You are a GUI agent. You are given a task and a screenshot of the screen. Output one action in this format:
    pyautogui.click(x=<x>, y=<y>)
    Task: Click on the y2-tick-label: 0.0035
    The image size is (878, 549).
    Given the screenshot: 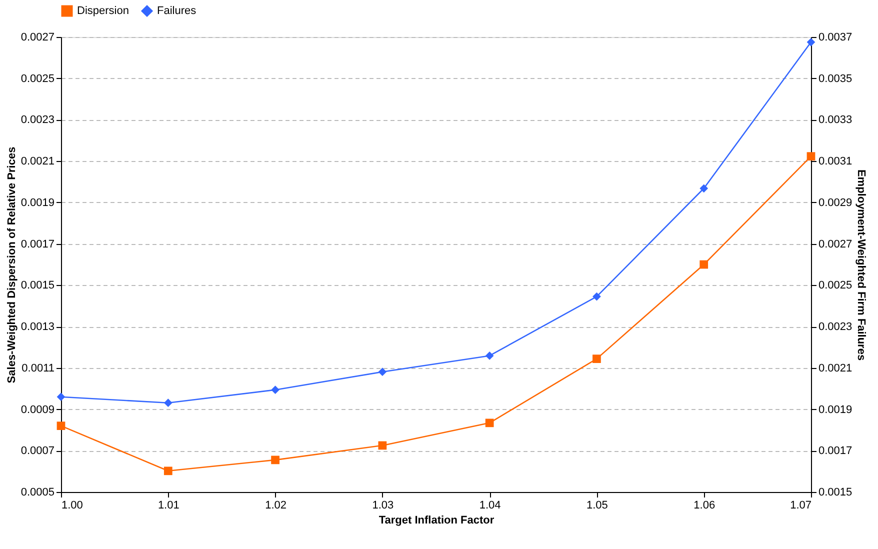 What is the action you would take?
    pyautogui.click(x=835, y=78)
    